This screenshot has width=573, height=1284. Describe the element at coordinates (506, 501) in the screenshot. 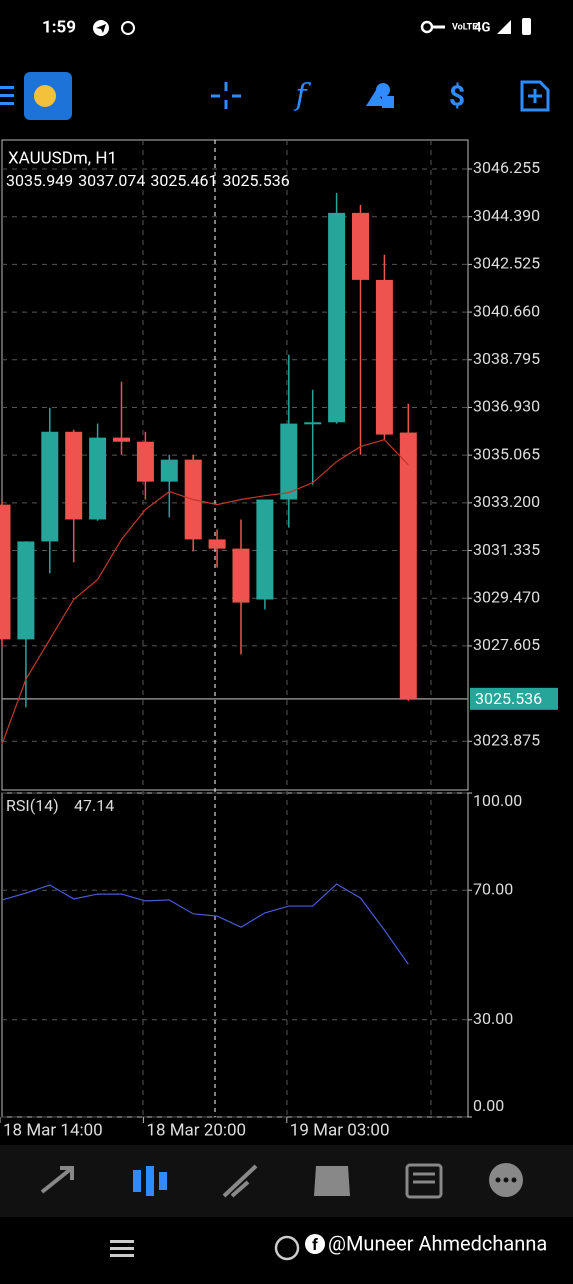

I see `y-tick-label: 3033.200` at that location.